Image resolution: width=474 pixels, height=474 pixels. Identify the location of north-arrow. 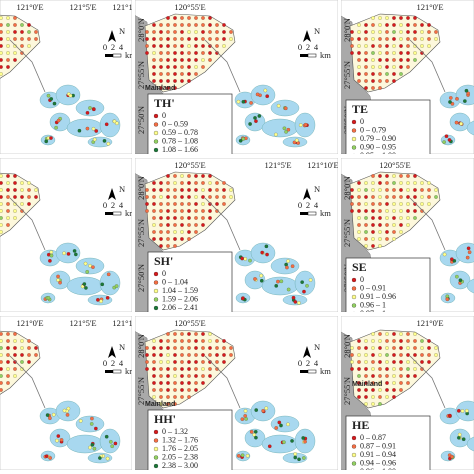
(112, 36).